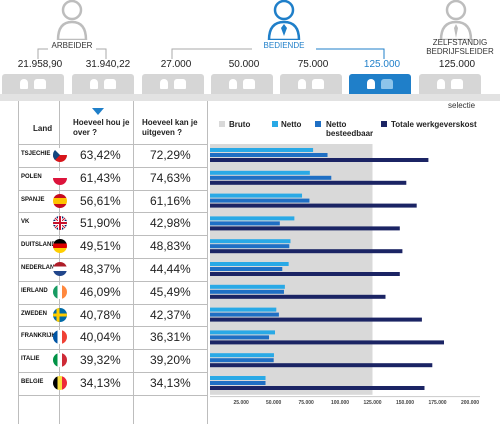  Describe the element at coordinates (100, 200) in the screenshot. I see `hou-over-value: 56,61%` at that location.